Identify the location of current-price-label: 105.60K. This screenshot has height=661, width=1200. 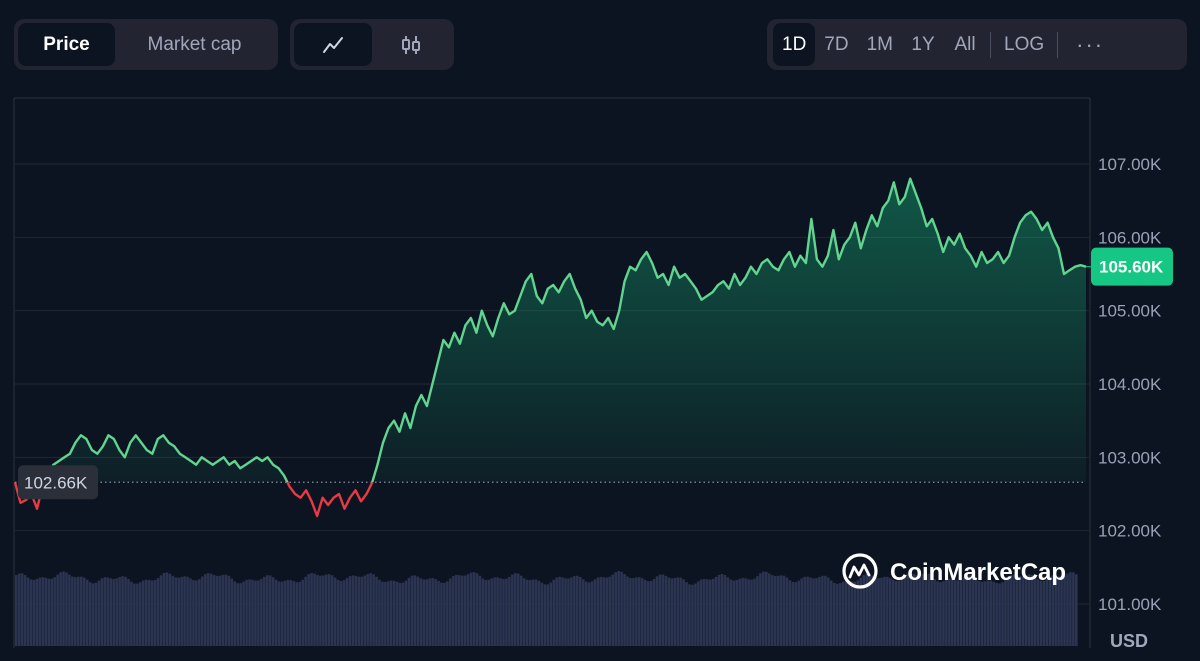
(1131, 267).